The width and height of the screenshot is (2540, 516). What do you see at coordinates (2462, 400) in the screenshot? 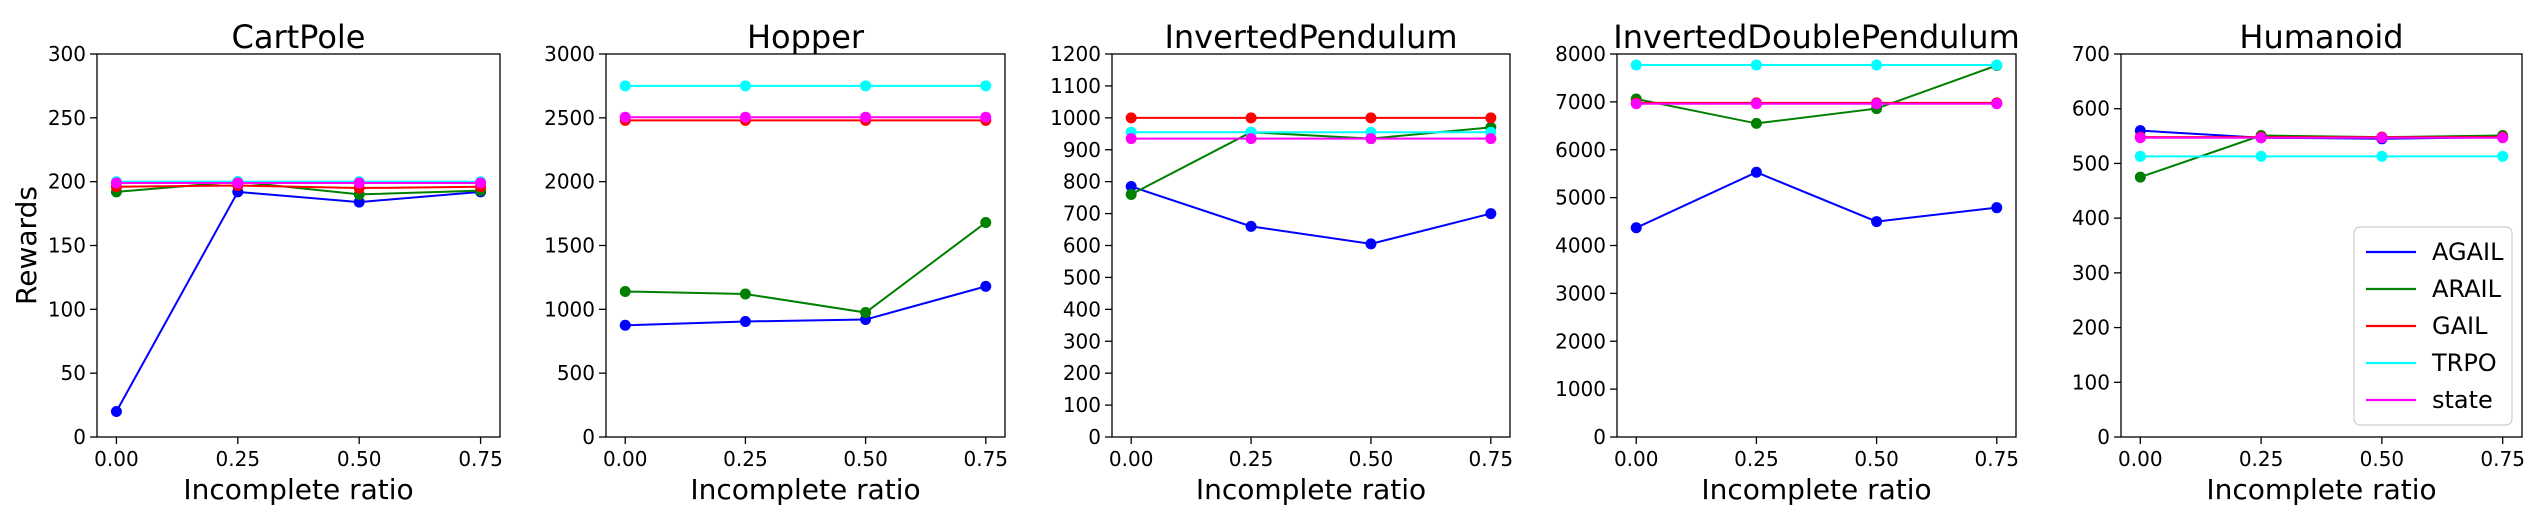
I see `legend-label: state` at bounding box center [2462, 400].